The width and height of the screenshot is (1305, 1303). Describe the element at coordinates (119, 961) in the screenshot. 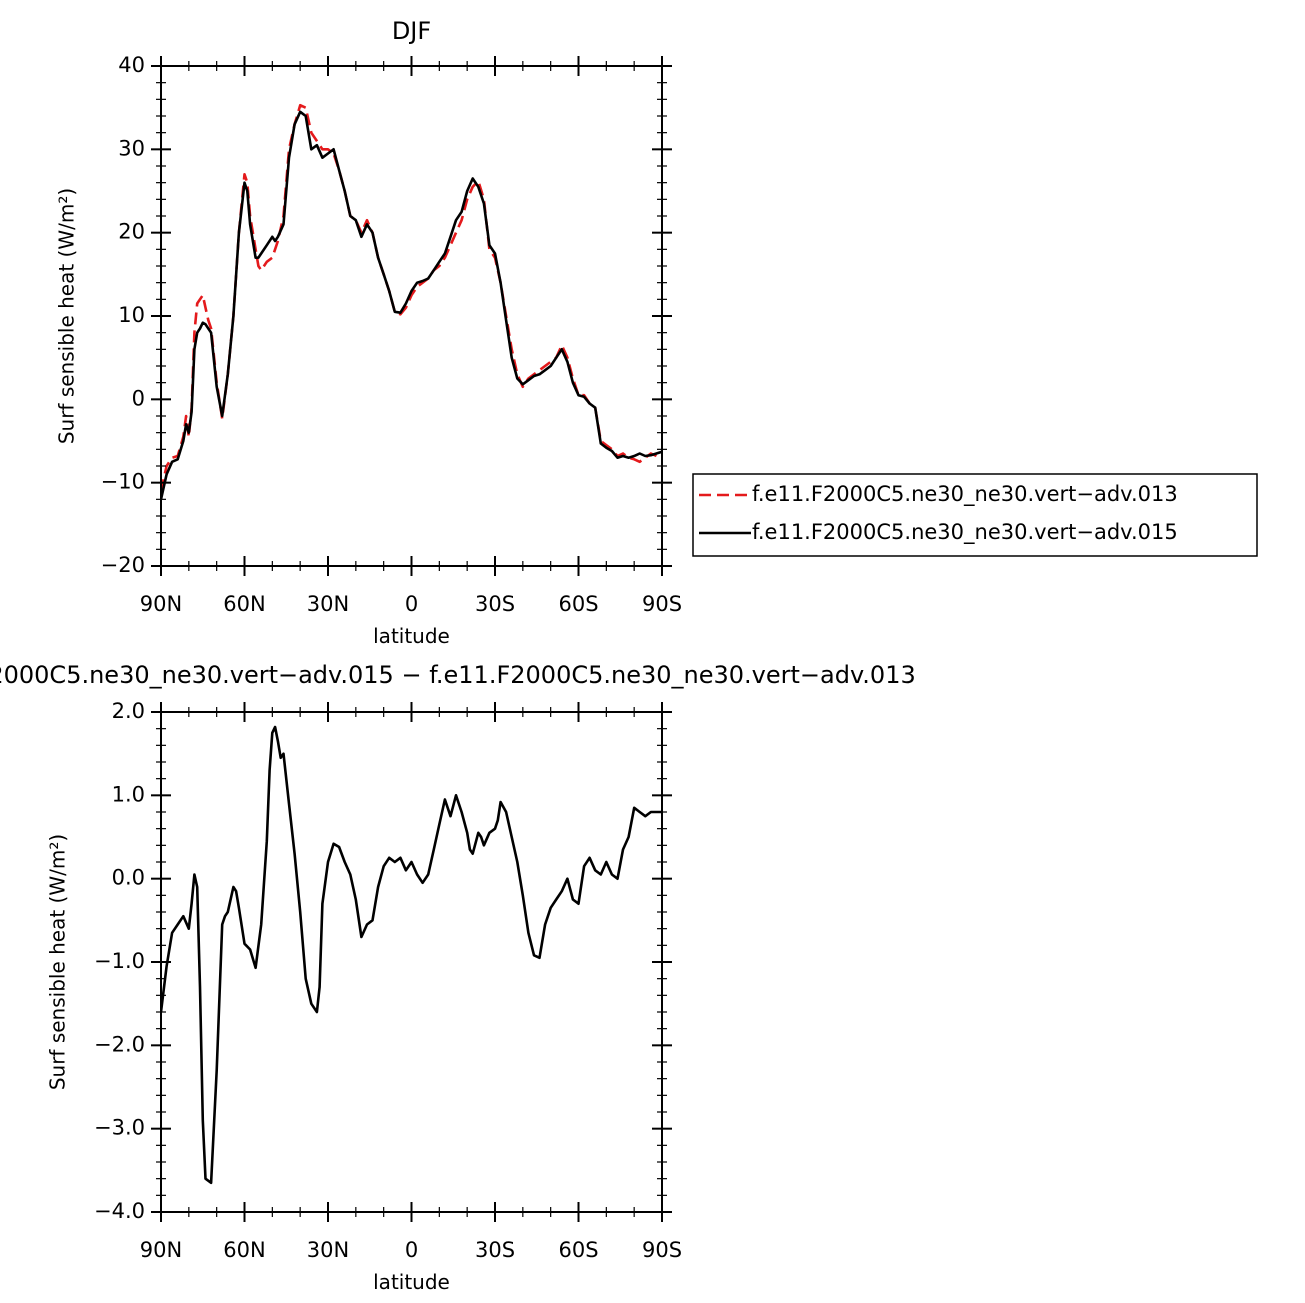

I see `panel2-y-tick-label: −1.0` at that location.